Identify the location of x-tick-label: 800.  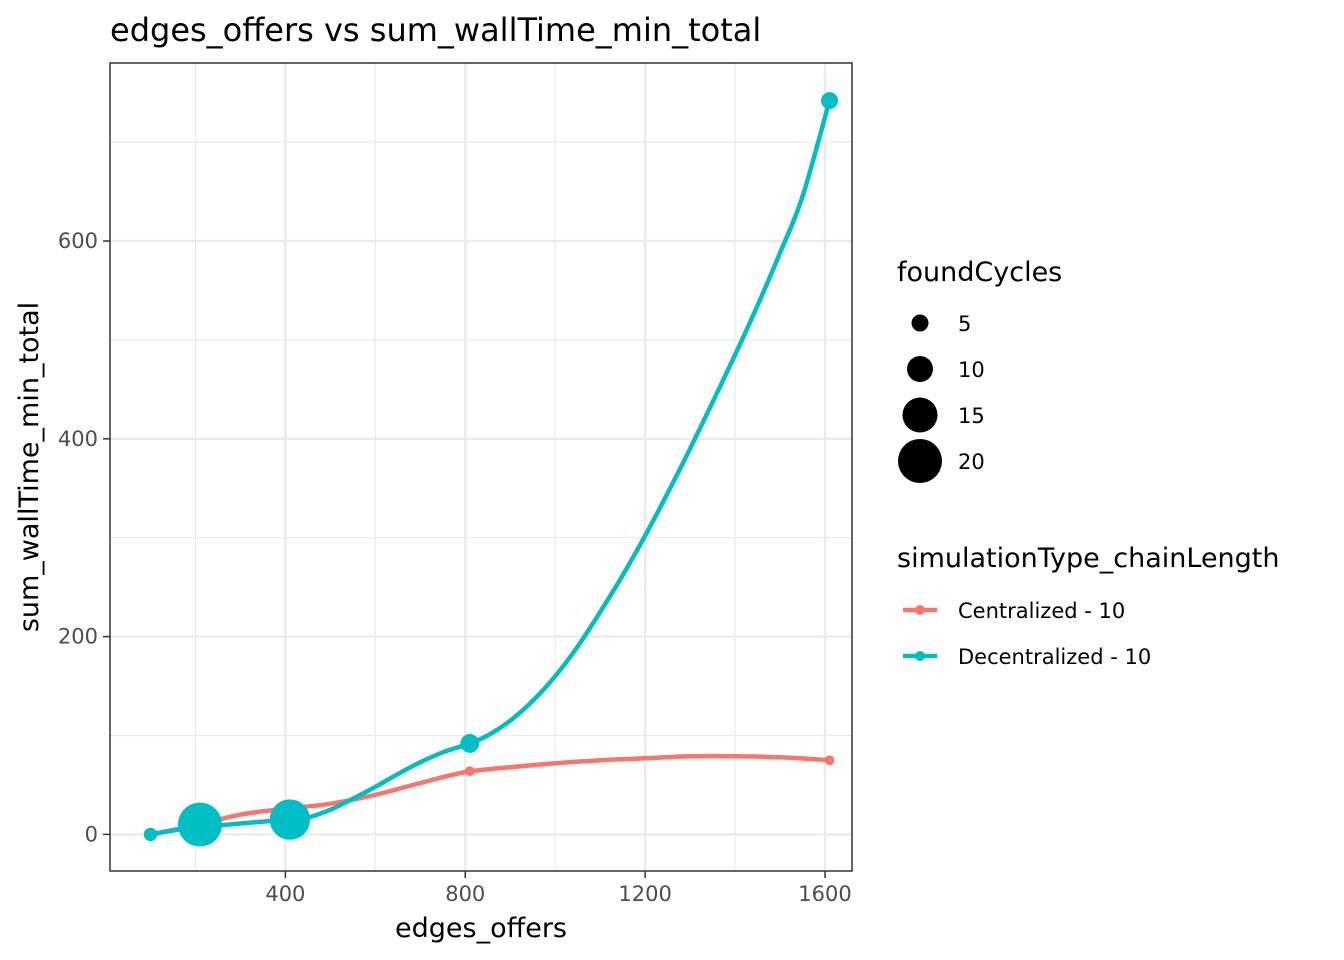
(465, 894).